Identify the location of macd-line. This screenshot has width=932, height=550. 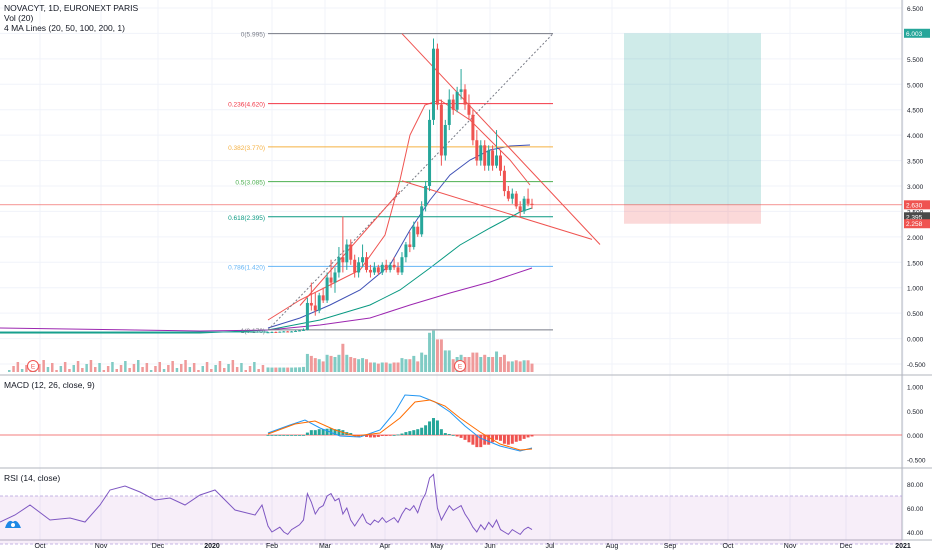
(400, 423).